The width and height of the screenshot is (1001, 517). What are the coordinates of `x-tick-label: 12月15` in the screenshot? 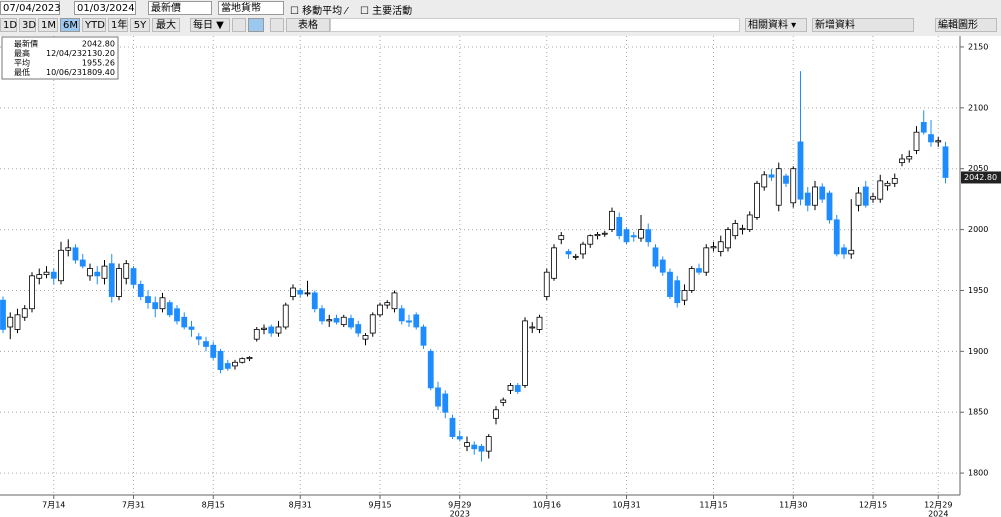 It's located at (873, 505).